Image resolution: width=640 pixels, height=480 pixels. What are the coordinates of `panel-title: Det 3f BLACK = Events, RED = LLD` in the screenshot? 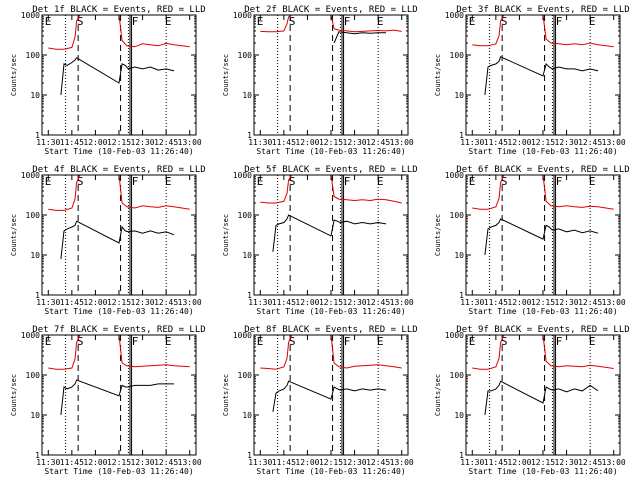 It's located at (542, 10).